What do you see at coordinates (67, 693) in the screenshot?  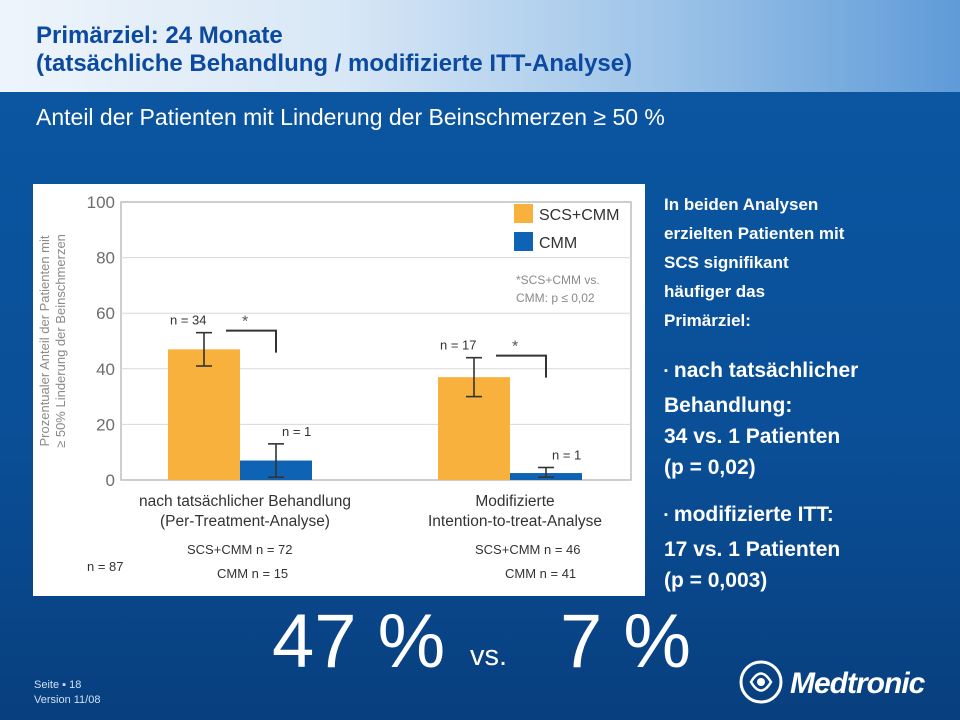 I see `footer: Seite ▪ 18 Version 11/08` at bounding box center [67, 693].